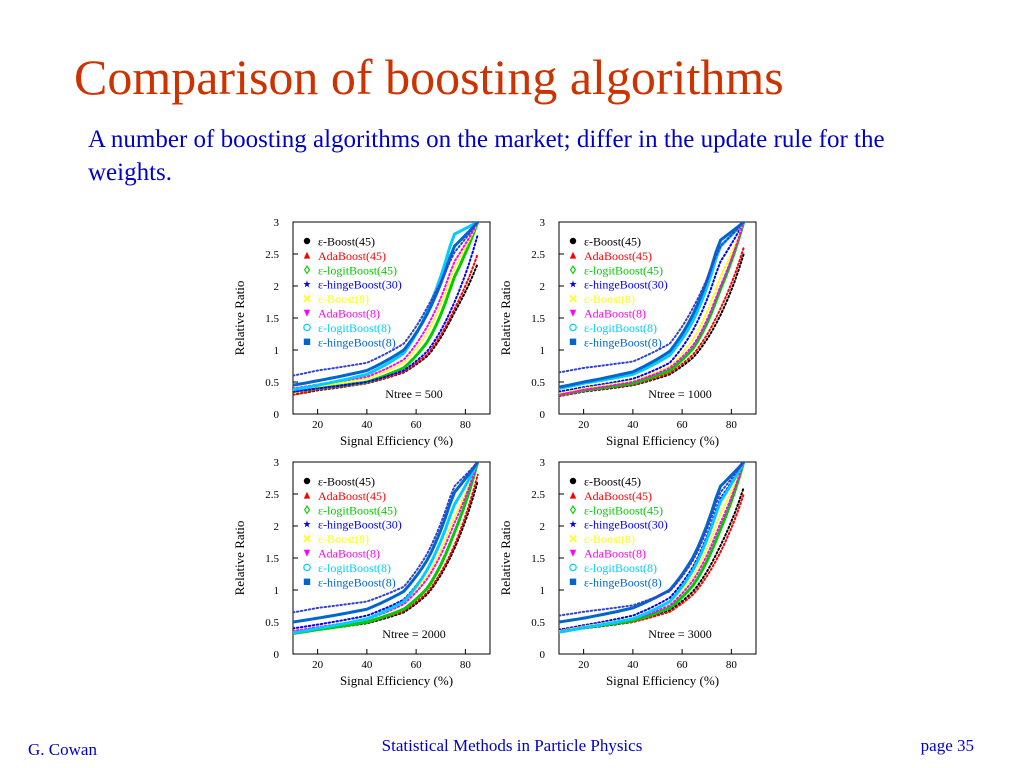  Describe the element at coordinates (62, 749) in the screenshot. I see `footer-author: G. Cowan` at that location.